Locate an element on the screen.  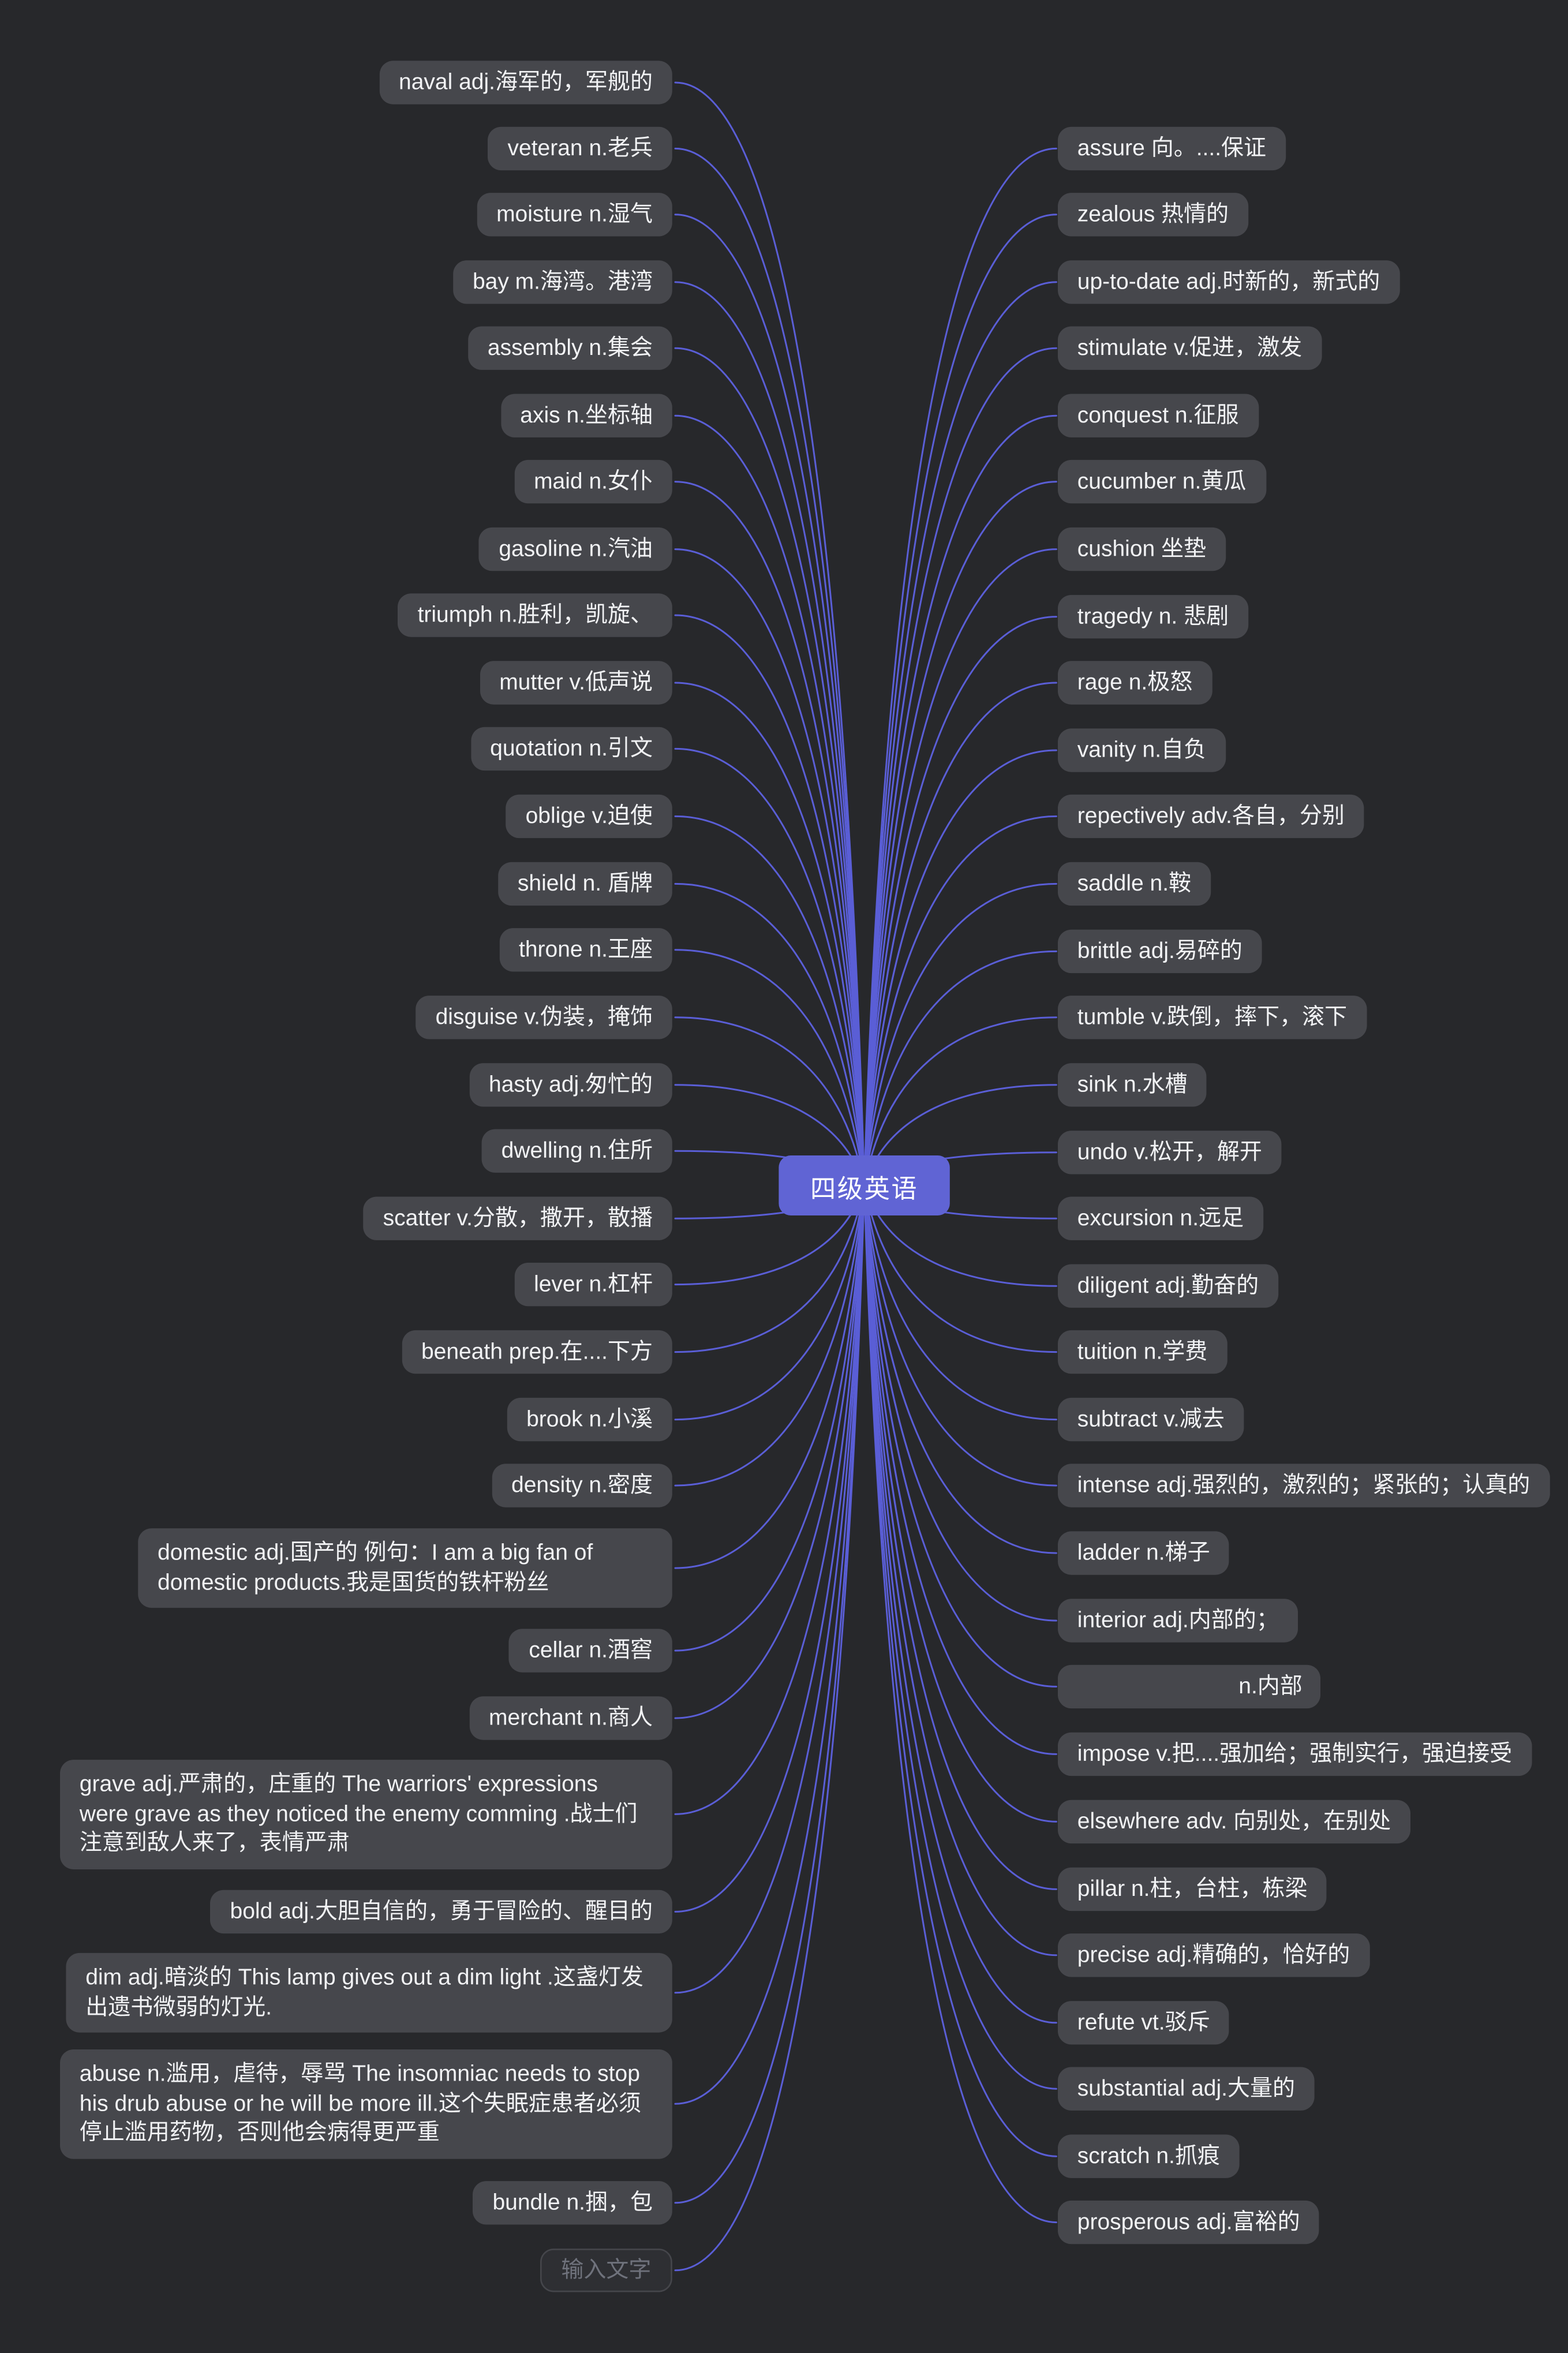
topic-node: tuition n.学费 is located at coordinates (1142, 1352).